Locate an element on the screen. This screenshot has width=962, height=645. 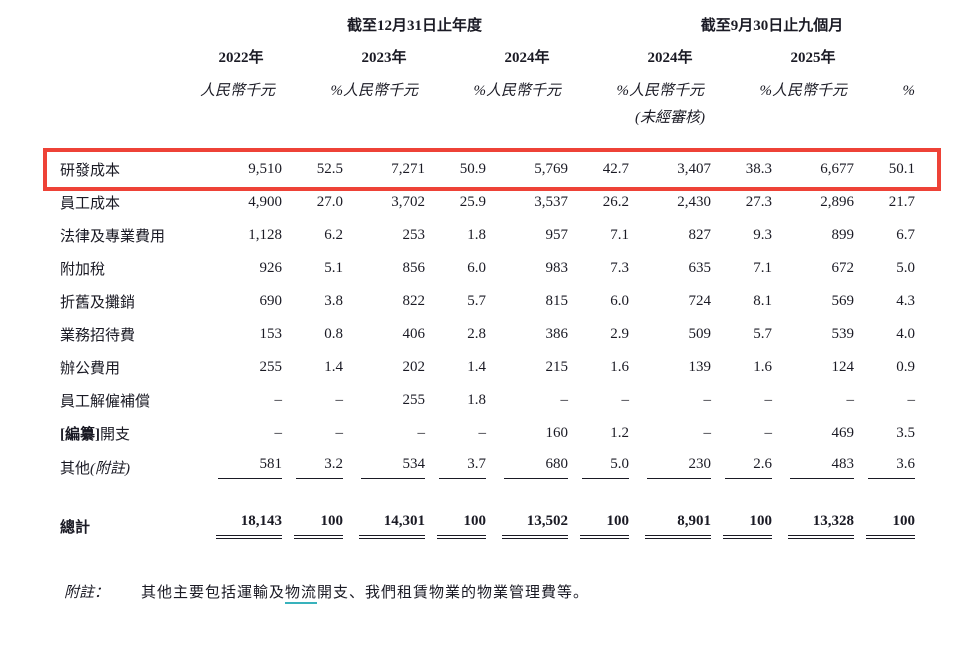
cell-value: 509 is located at coordinates (700, 334).